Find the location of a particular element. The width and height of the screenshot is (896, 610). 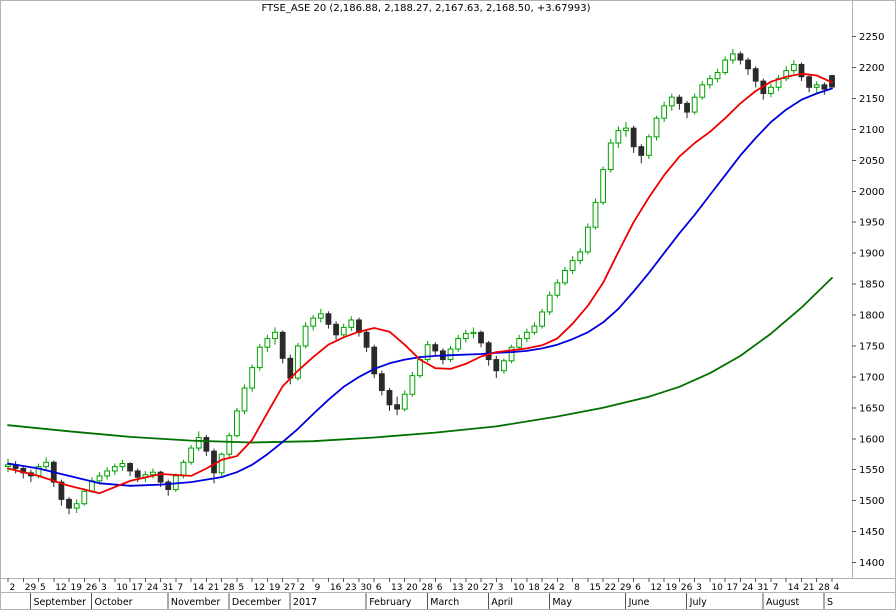

x-day-label: 31 is located at coordinates (167, 588).